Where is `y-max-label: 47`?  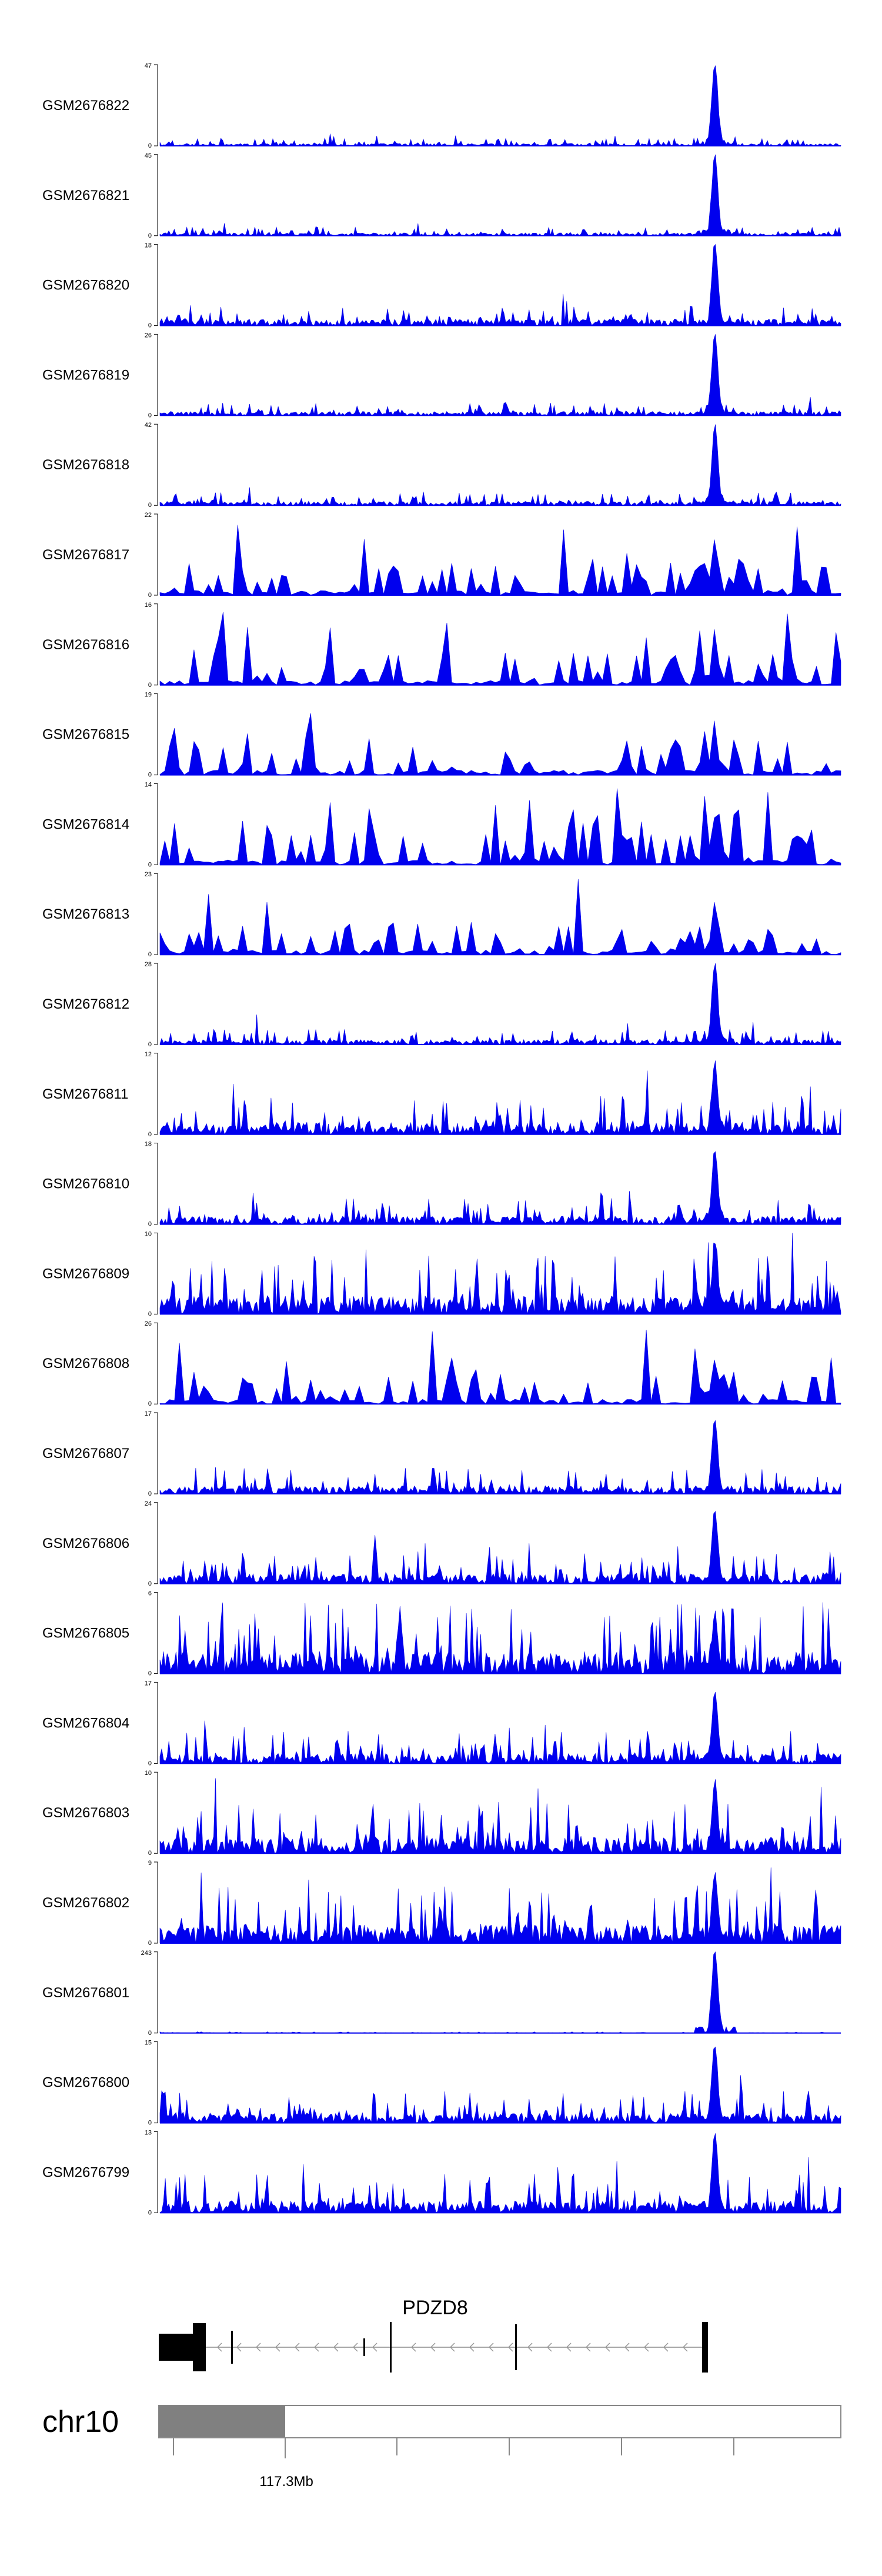
y-max-label: 47 is located at coordinates (148, 65).